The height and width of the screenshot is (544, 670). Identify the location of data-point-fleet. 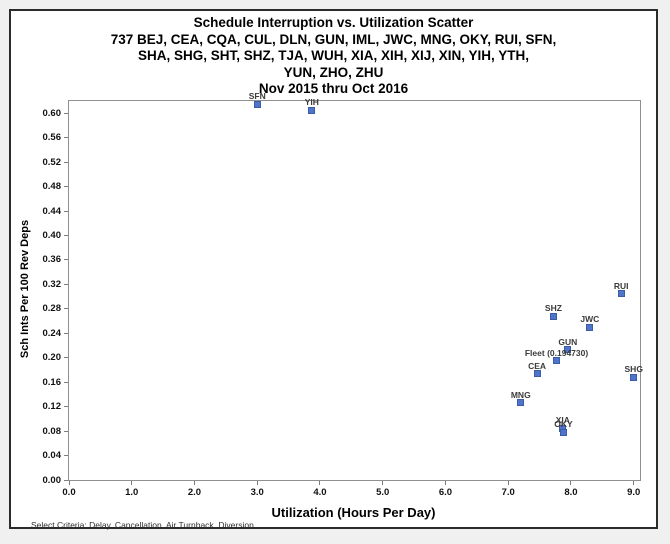
(557, 361).